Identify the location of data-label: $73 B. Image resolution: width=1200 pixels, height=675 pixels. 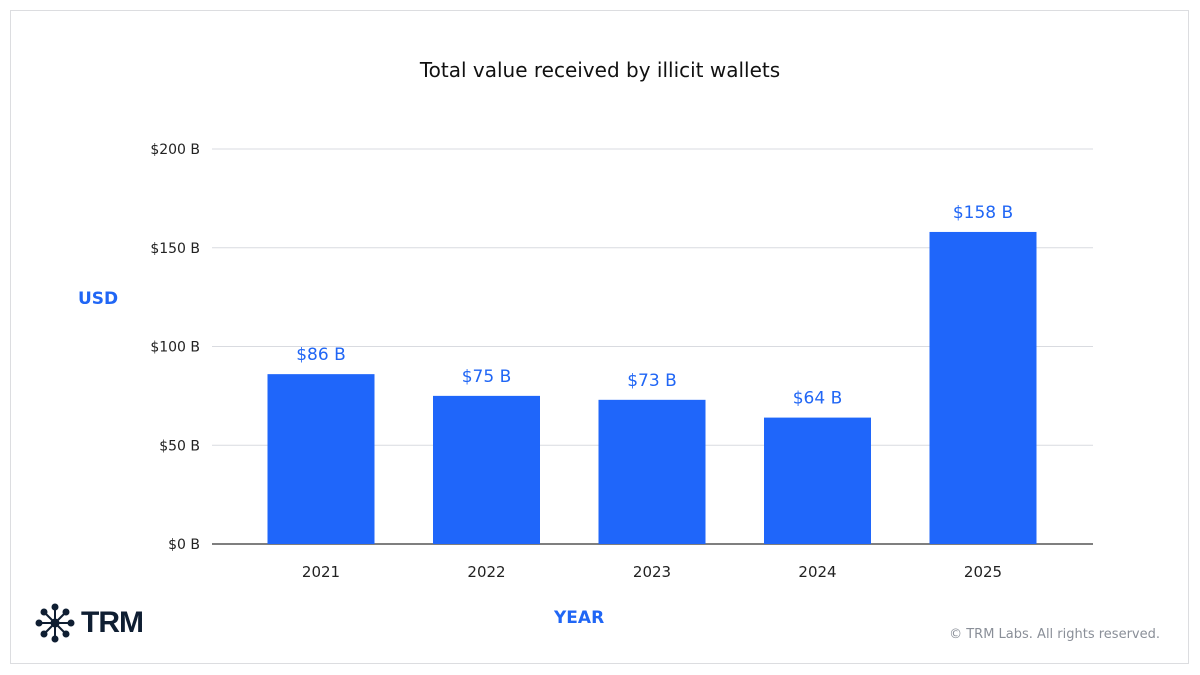
(652, 381).